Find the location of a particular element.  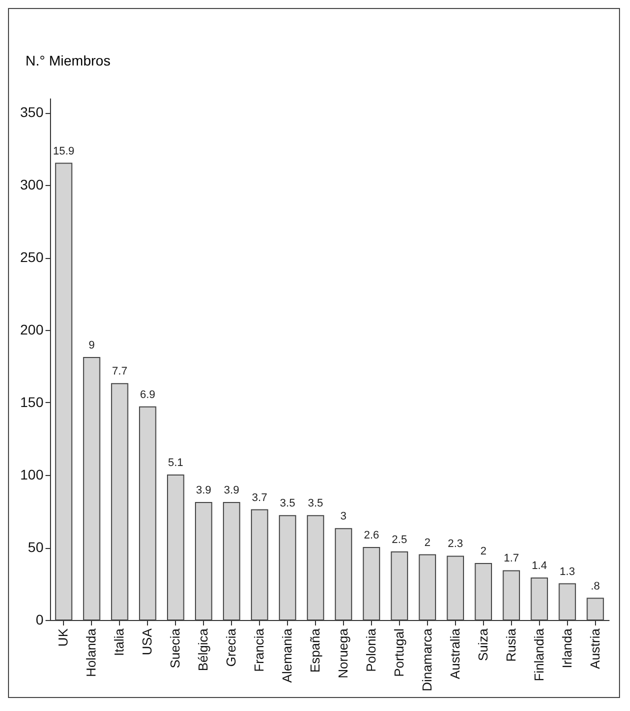

x-tick-label: Holanda is located at coordinates (91, 652).